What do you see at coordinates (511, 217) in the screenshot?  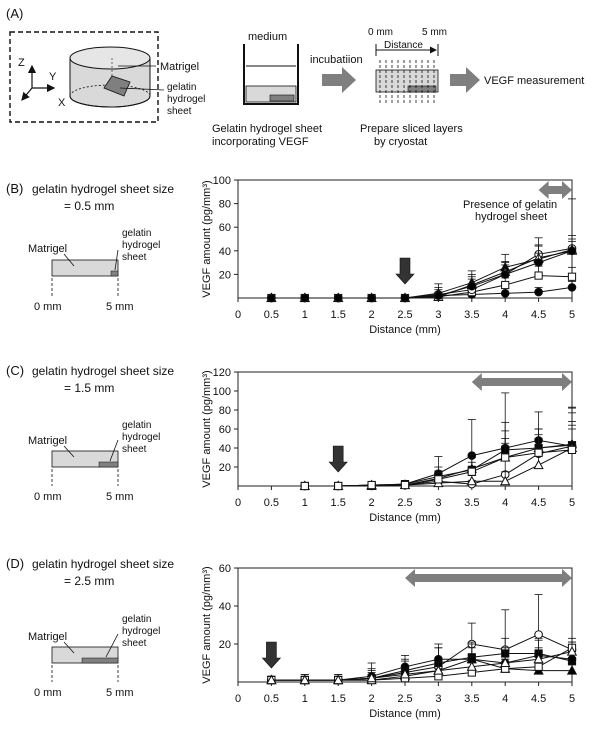 I see `presence-label-line2: hydrogel sheet` at bounding box center [511, 217].